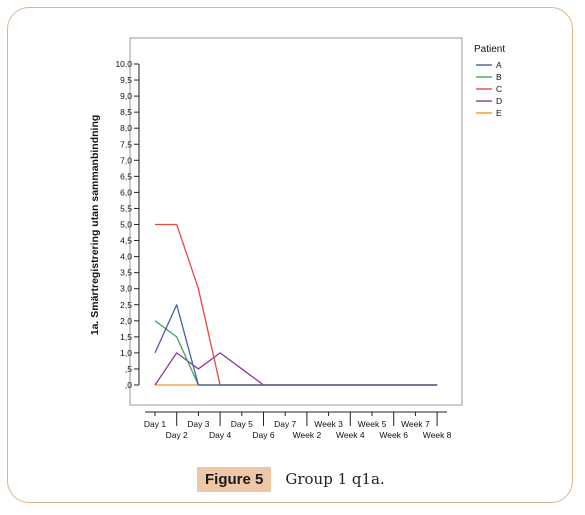 This screenshot has width=585, height=515. I want to click on legend-title: Patient, so click(489, 49).